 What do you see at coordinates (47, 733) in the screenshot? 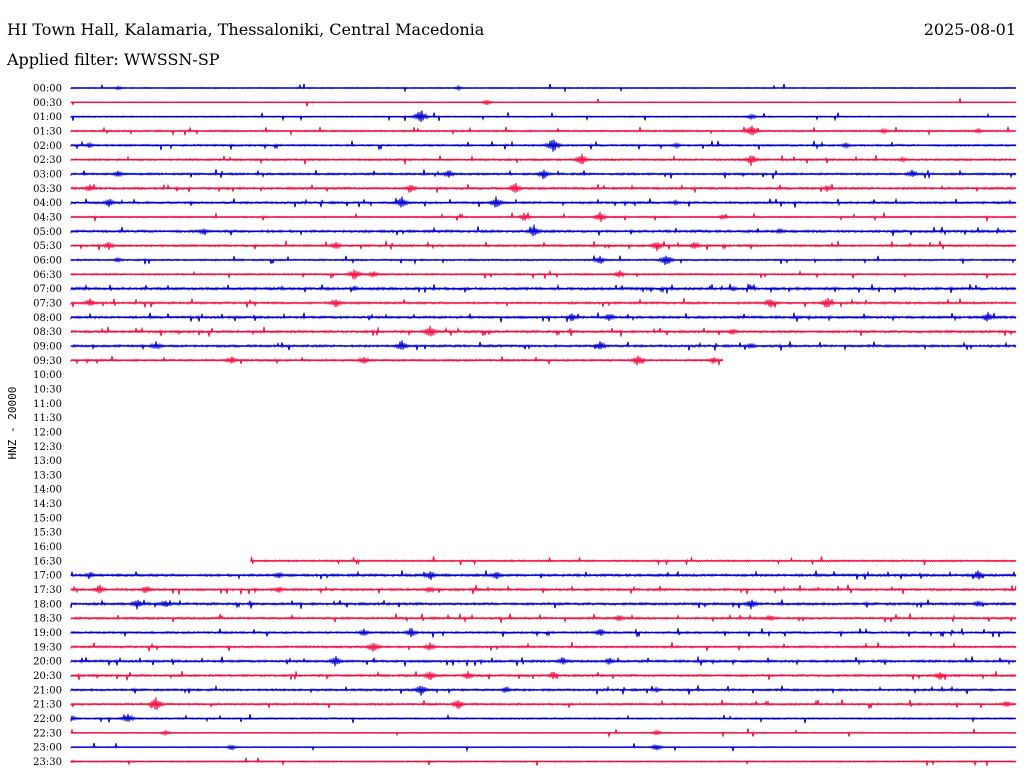
I see `time-label-2230: 22:30` at bounding box center [47, 733].